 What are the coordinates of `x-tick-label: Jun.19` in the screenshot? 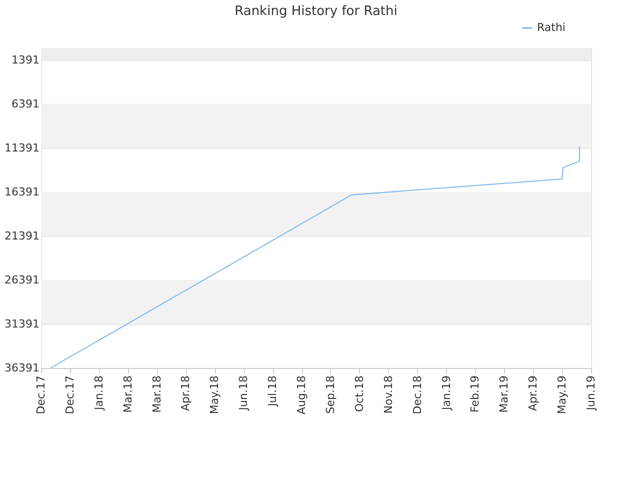 It's located at (591, 394).